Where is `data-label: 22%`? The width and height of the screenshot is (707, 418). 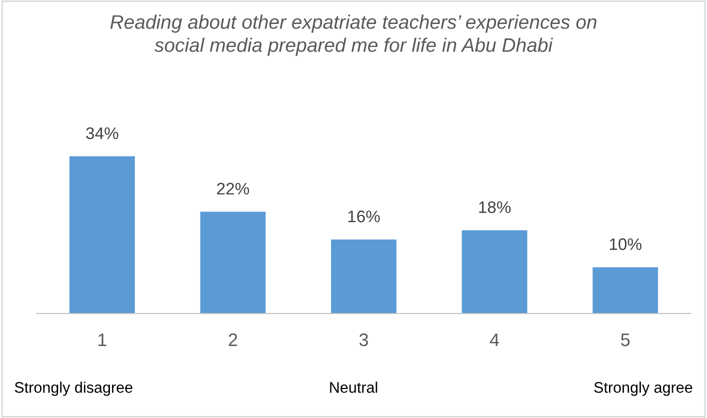 data-label: 22% is located at coordinates (233, 188).